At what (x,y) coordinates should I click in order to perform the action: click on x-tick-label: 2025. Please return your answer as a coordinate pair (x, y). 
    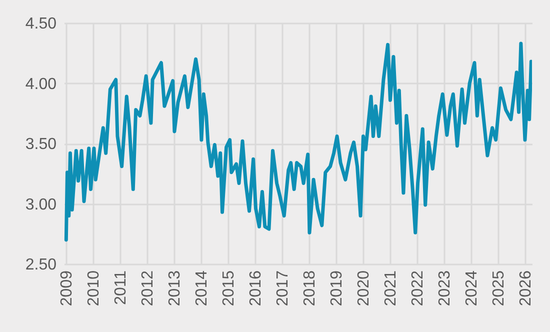
    Looking at the image, I should click on (499, 288).